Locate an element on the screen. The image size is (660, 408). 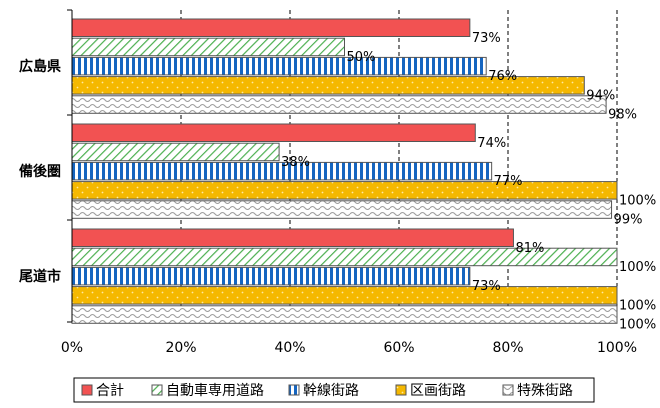
data-label: 50% is located at coordinates (361, 57).